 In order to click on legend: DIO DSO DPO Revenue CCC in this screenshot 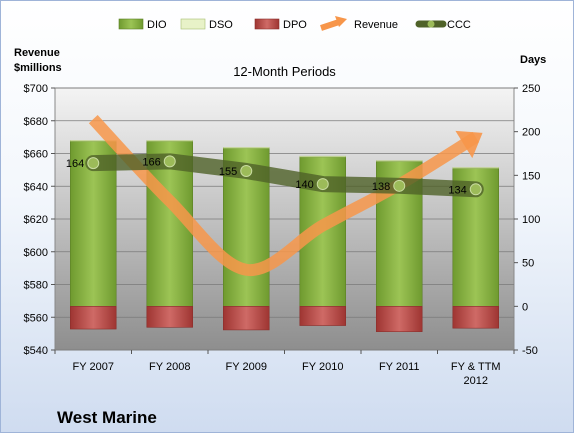, I will do `click(294, 23)`.